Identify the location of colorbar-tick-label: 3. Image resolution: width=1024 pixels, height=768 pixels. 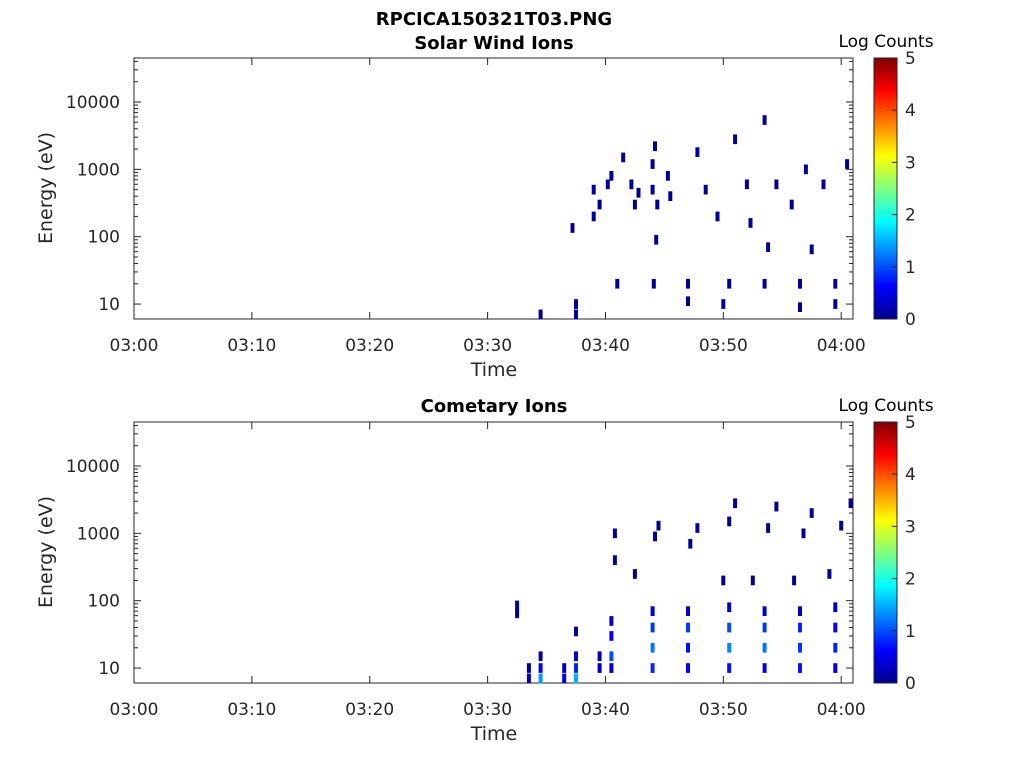
(910, 527).